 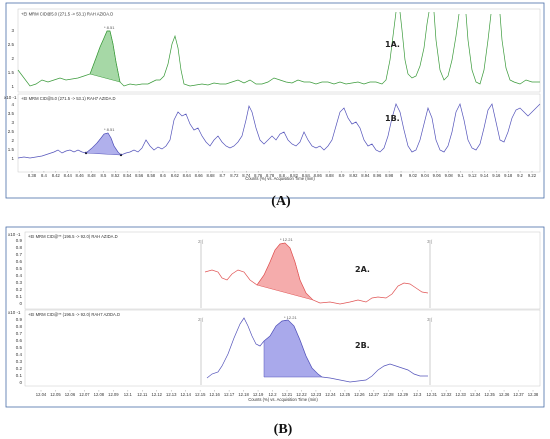 I want to click on x-tick-label: 8.48, so click(x=91, y=175).